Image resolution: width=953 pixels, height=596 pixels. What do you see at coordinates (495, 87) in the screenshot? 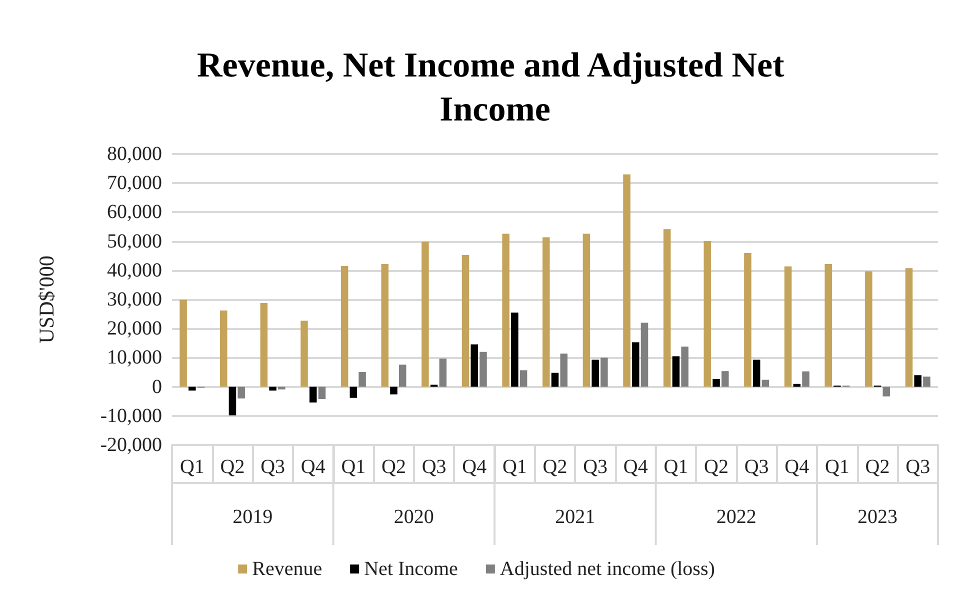
I see `chart-title: Revenue, Net Income and Adjusted Net Income` at bounding box center [495, 87].